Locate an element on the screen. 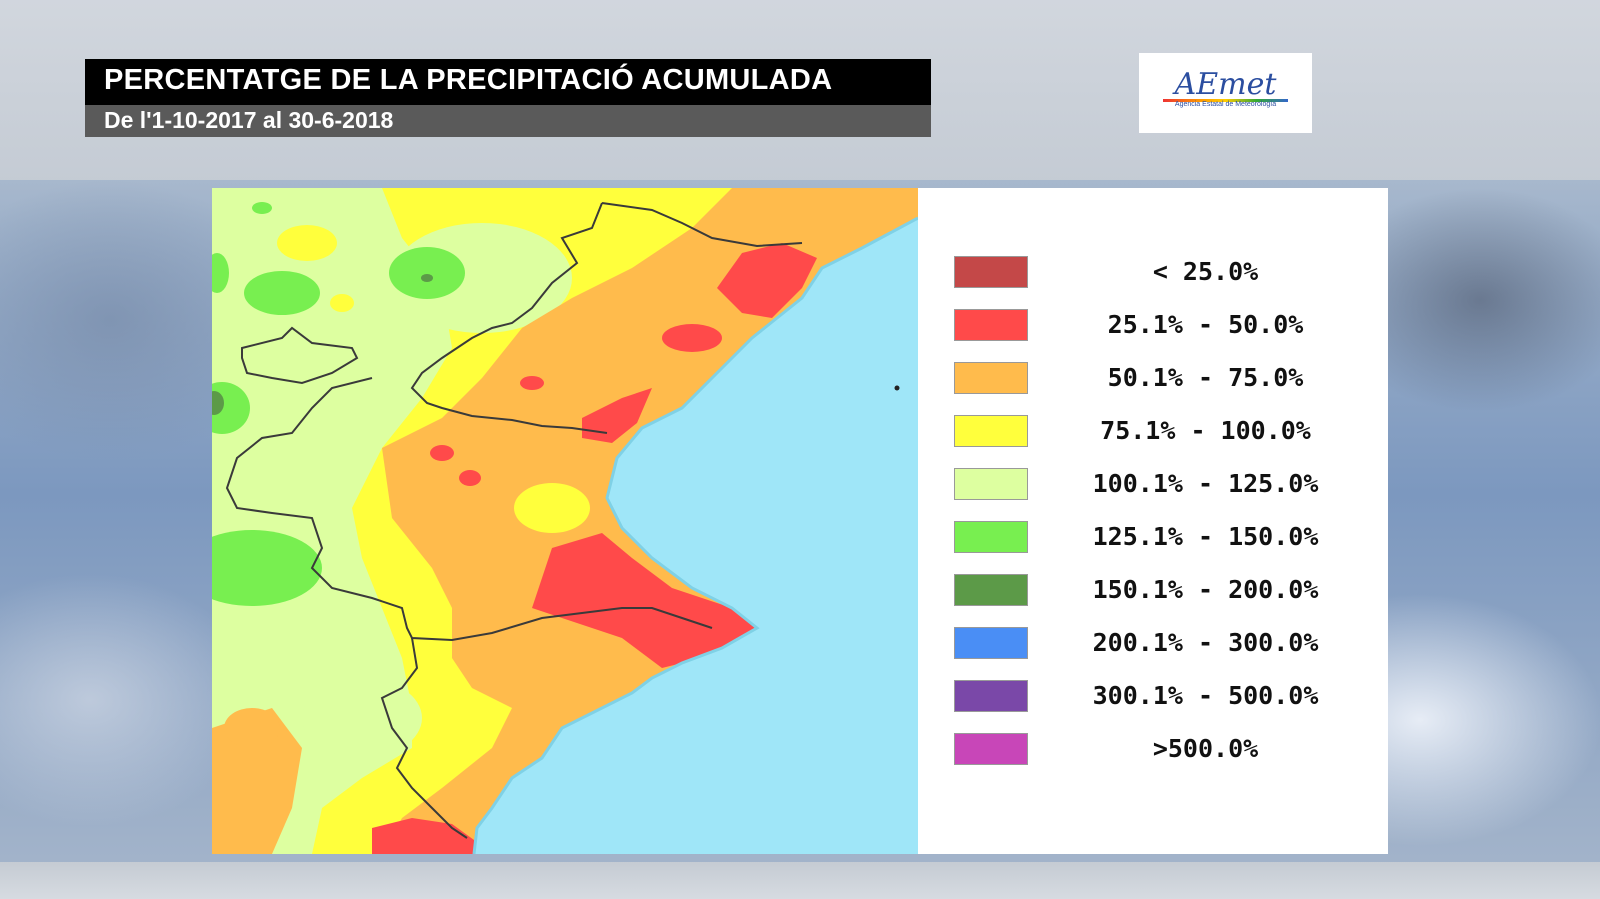 The image size is (1600, 899). legend-item: 125.1% - 150.0% is located at coordinates (1153, 537).